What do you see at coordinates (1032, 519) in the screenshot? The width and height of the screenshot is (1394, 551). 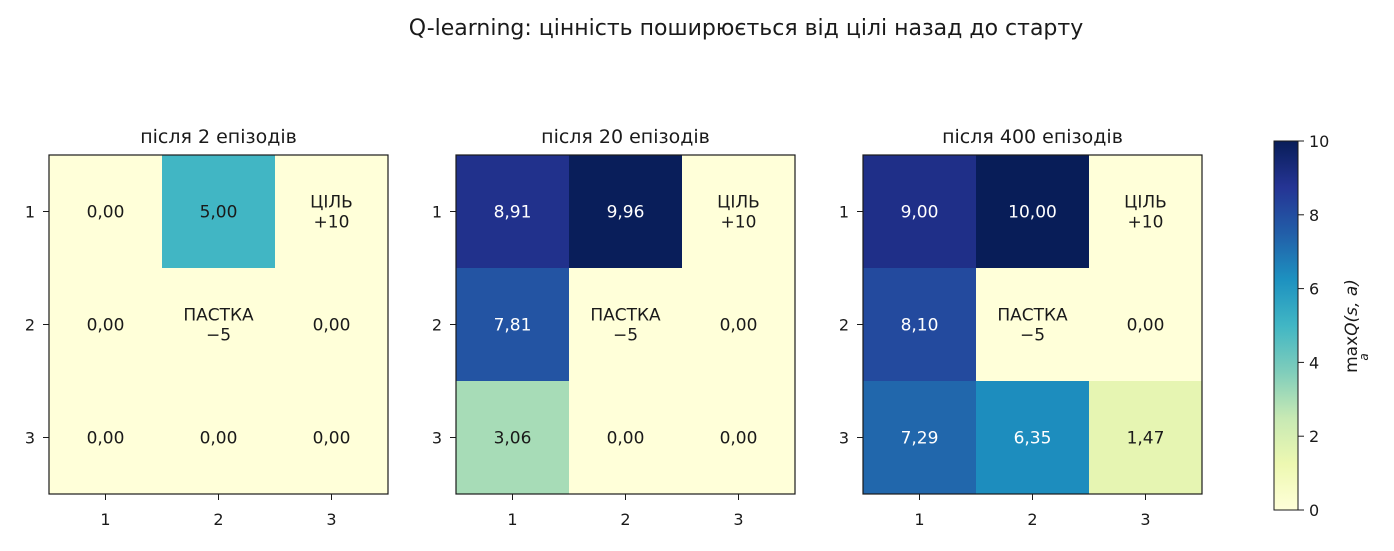 I see `panel-3-xtick-label: 2` at bounding box center [1032, 519].